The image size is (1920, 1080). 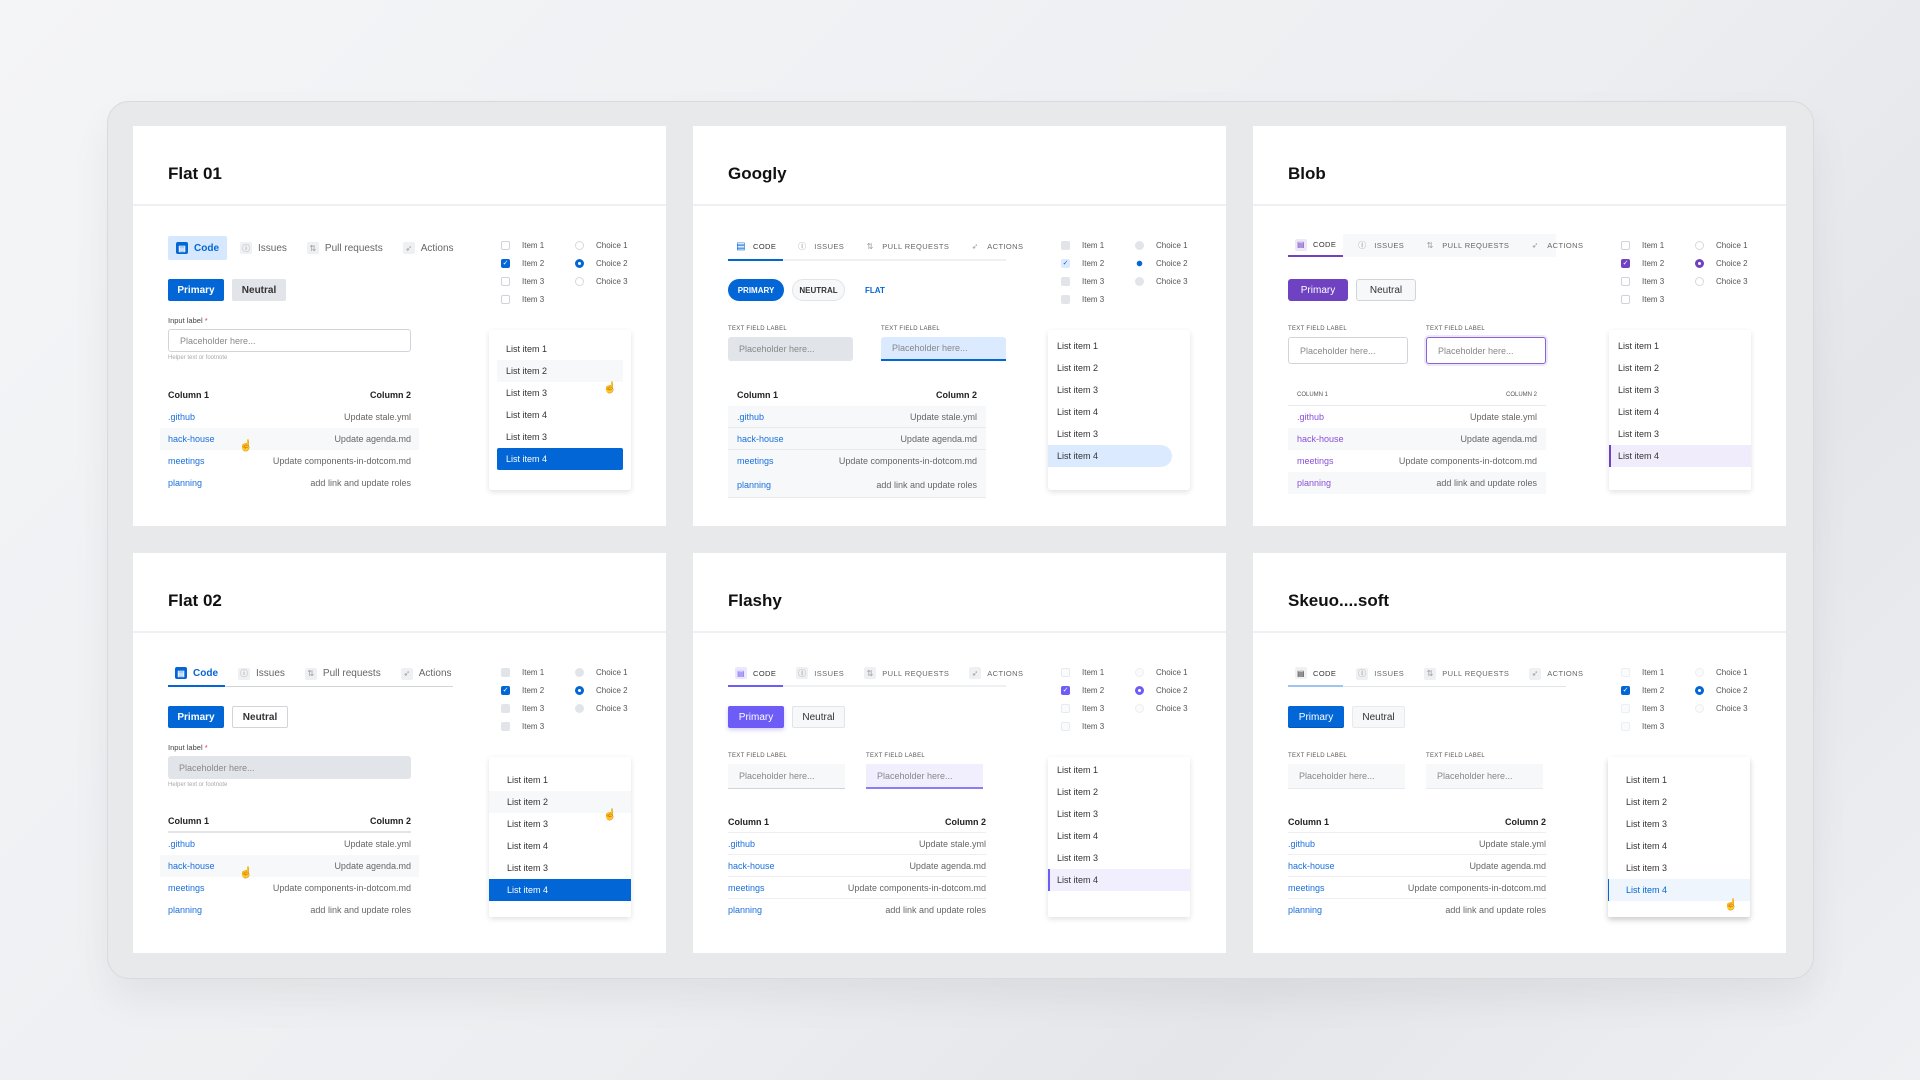 What do you see at coordinates (528, 780) in the screenshot?
I see `list-item: List item 1` at bounding box center [528, 780].